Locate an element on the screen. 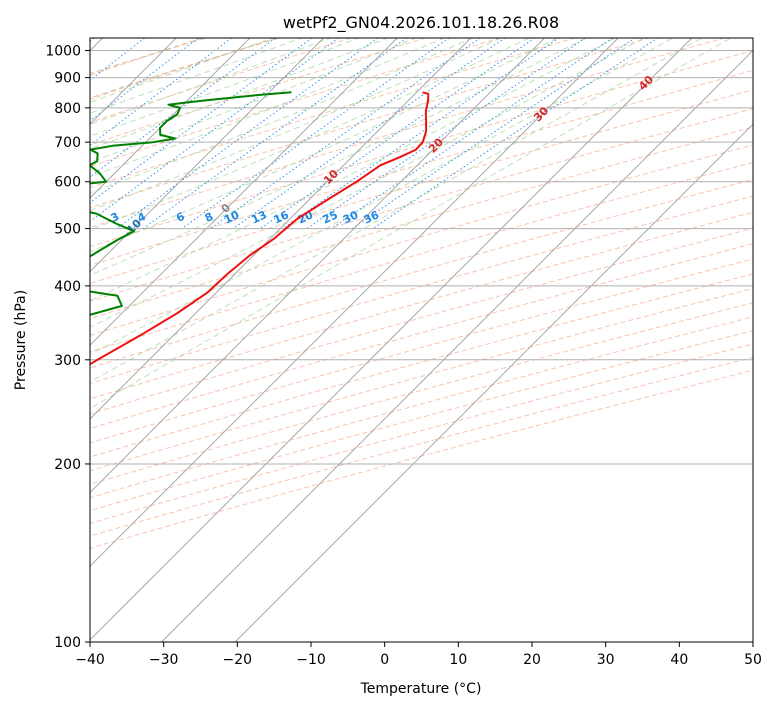  y-axis-label: Pressure (hPa) is located at coordinates (21, 340).